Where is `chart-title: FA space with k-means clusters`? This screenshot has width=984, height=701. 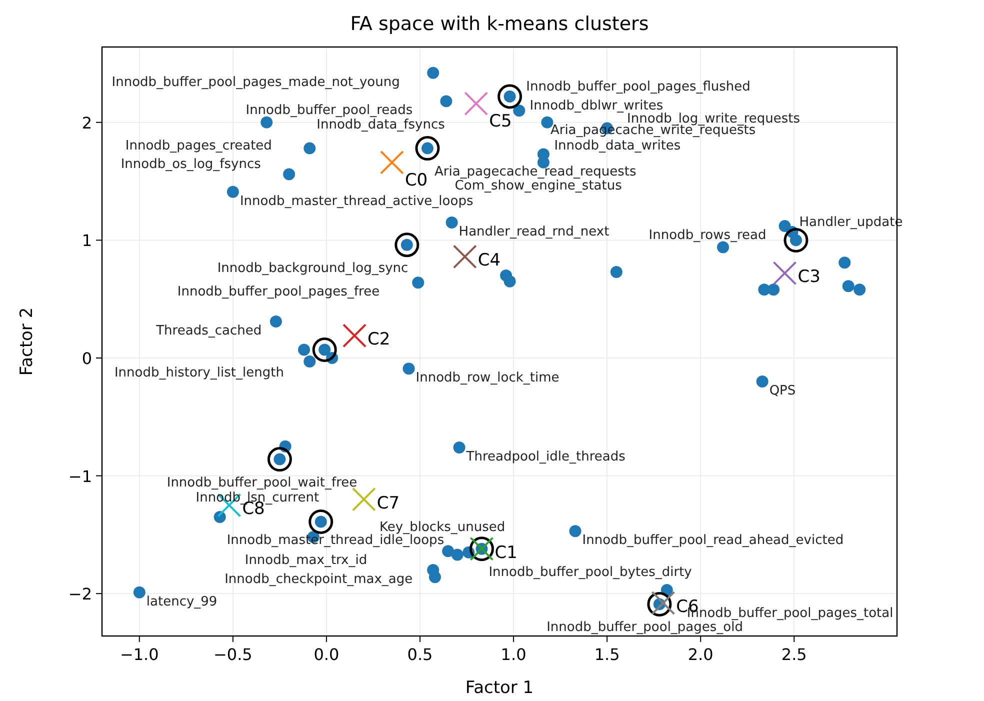
chart-title: FA space with k-means clusters is located at coordinates (499, 24).